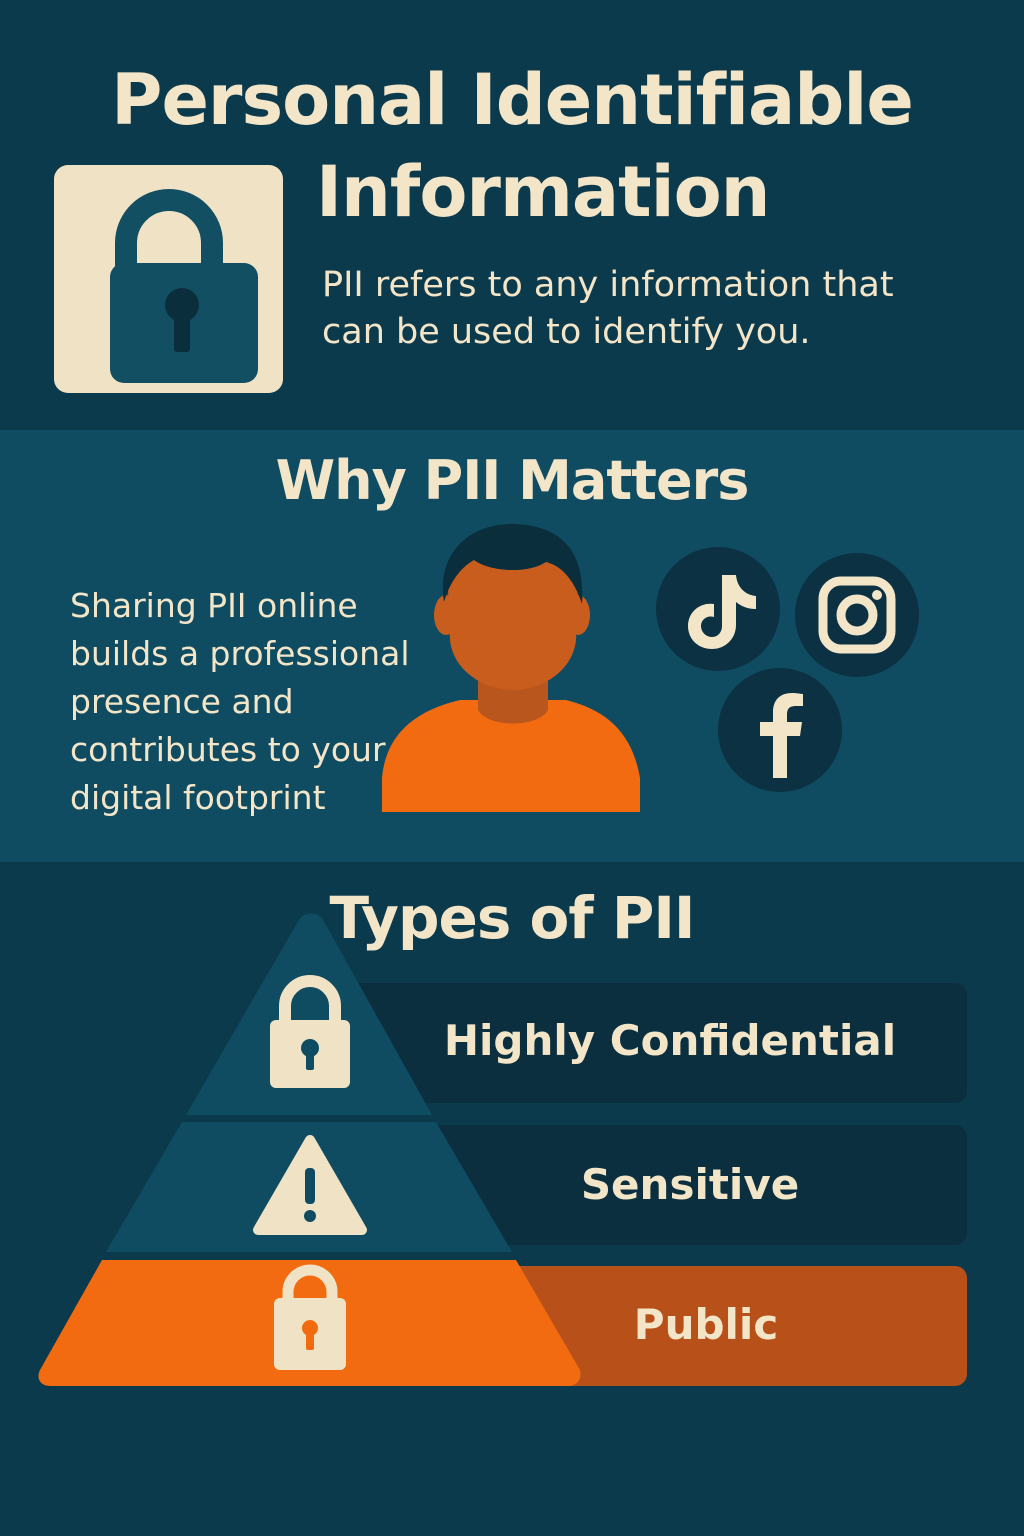 The width and height of the screenshot is (1024, 1536). I want to click on warning-icon, so click(310, 1185).